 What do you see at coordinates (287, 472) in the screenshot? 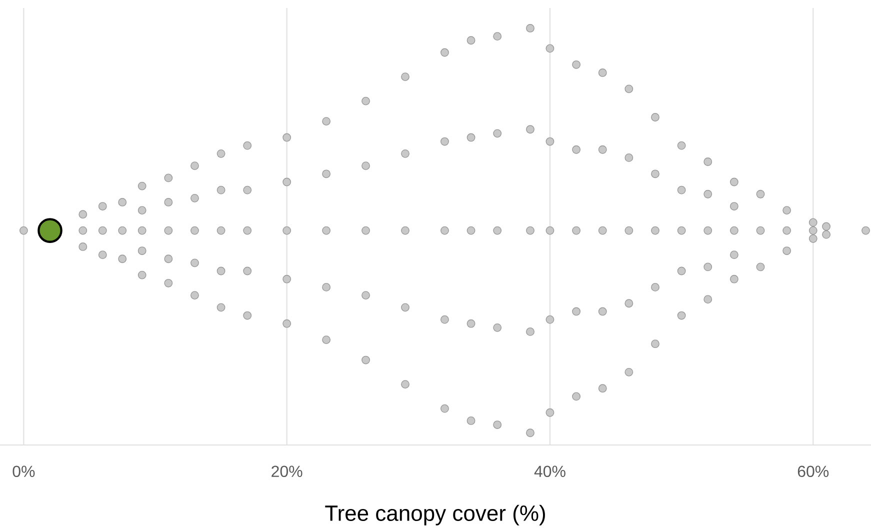
I see `x-tick-label: 20%` at bounding box center [287, 472].